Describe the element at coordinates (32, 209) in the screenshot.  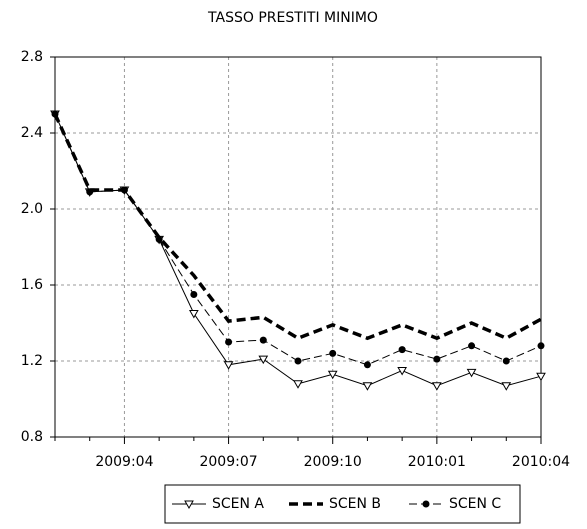
I see `y-tick-label: 2.0` at that location.